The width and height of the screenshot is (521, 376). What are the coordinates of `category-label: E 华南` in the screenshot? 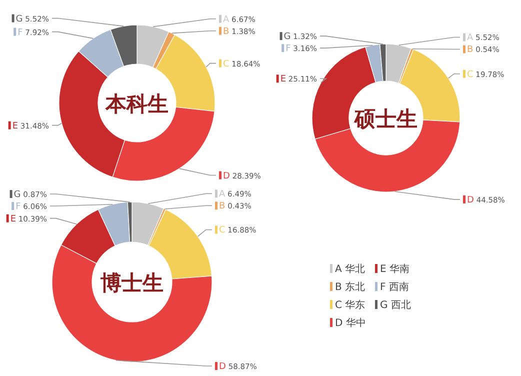 It's located at (395, 269).